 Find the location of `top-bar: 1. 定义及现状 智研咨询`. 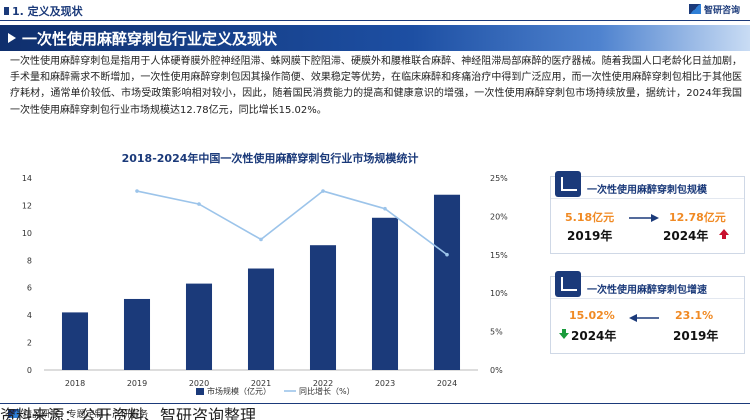

top-bar: 1. 定义及现状 智研咨询 is located at coordinates (375, 11).